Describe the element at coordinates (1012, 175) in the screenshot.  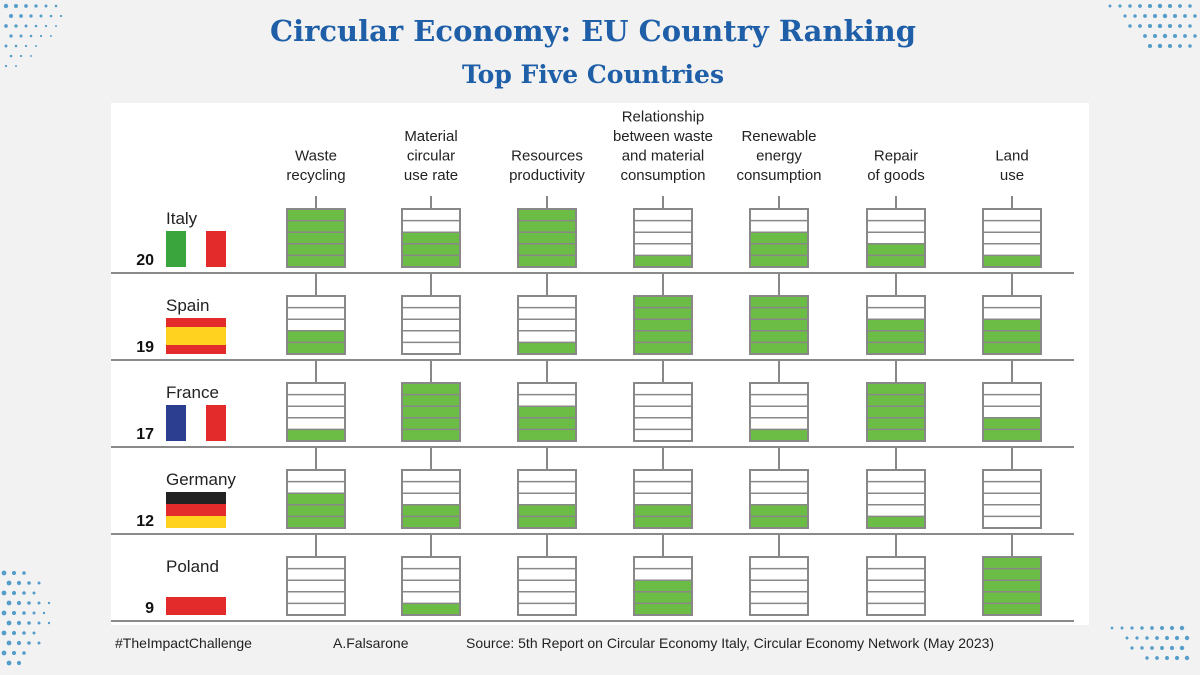
I see `column-header-line: use` at that location.